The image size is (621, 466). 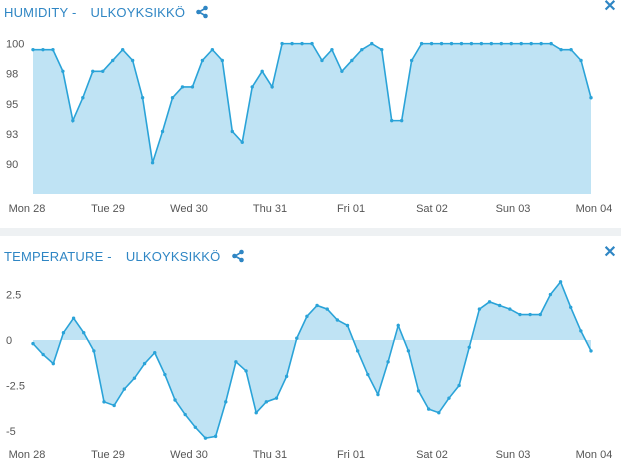 What do you see at coordinates (594, 455) in the screenshot?
I see `temperature-x-tick-label: Mon 04` at bounding box center [594, 455].